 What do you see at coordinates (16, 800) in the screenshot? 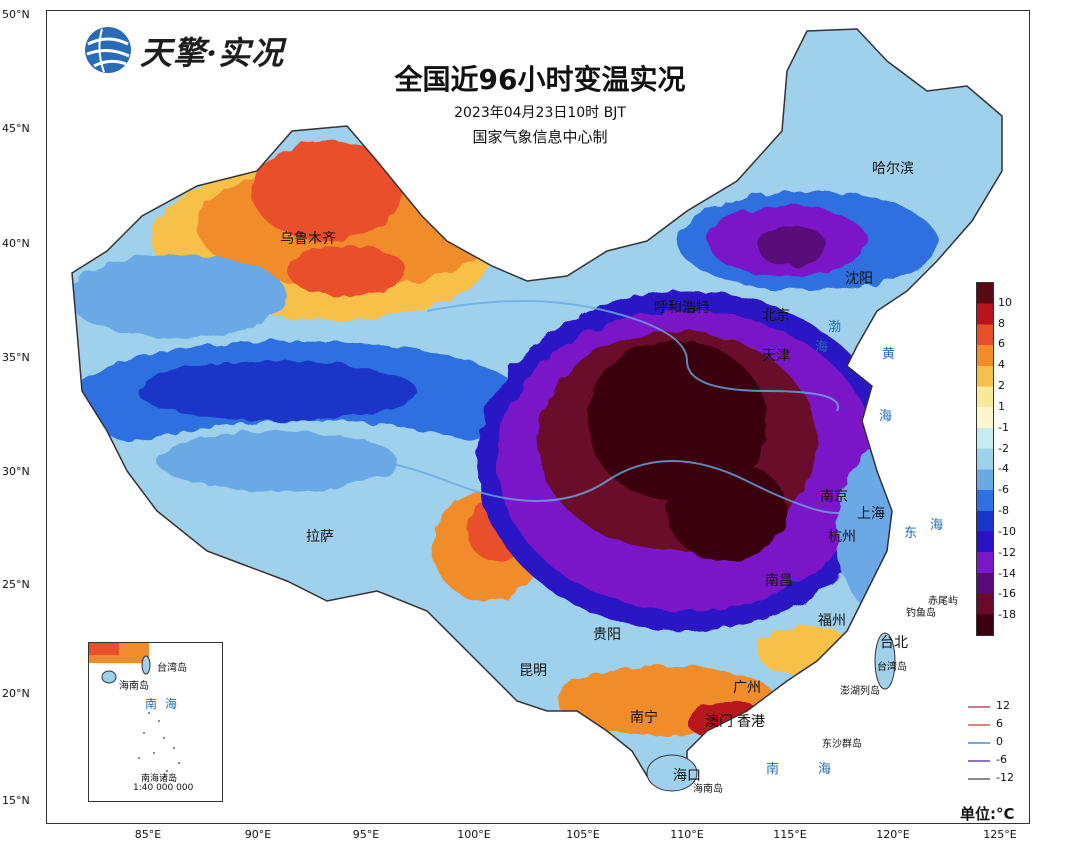
I see `lat-label: 15°N` at bounding box center [16, 800].